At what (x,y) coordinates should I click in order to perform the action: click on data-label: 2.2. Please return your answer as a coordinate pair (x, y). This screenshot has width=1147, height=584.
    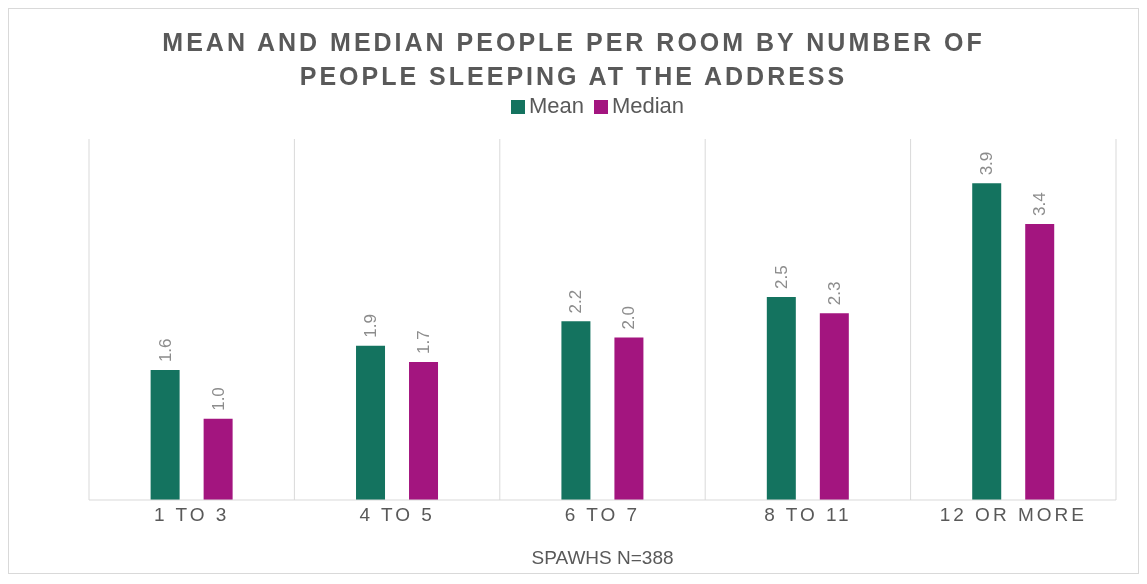
    Looking at the image, I should click on (576, 301).